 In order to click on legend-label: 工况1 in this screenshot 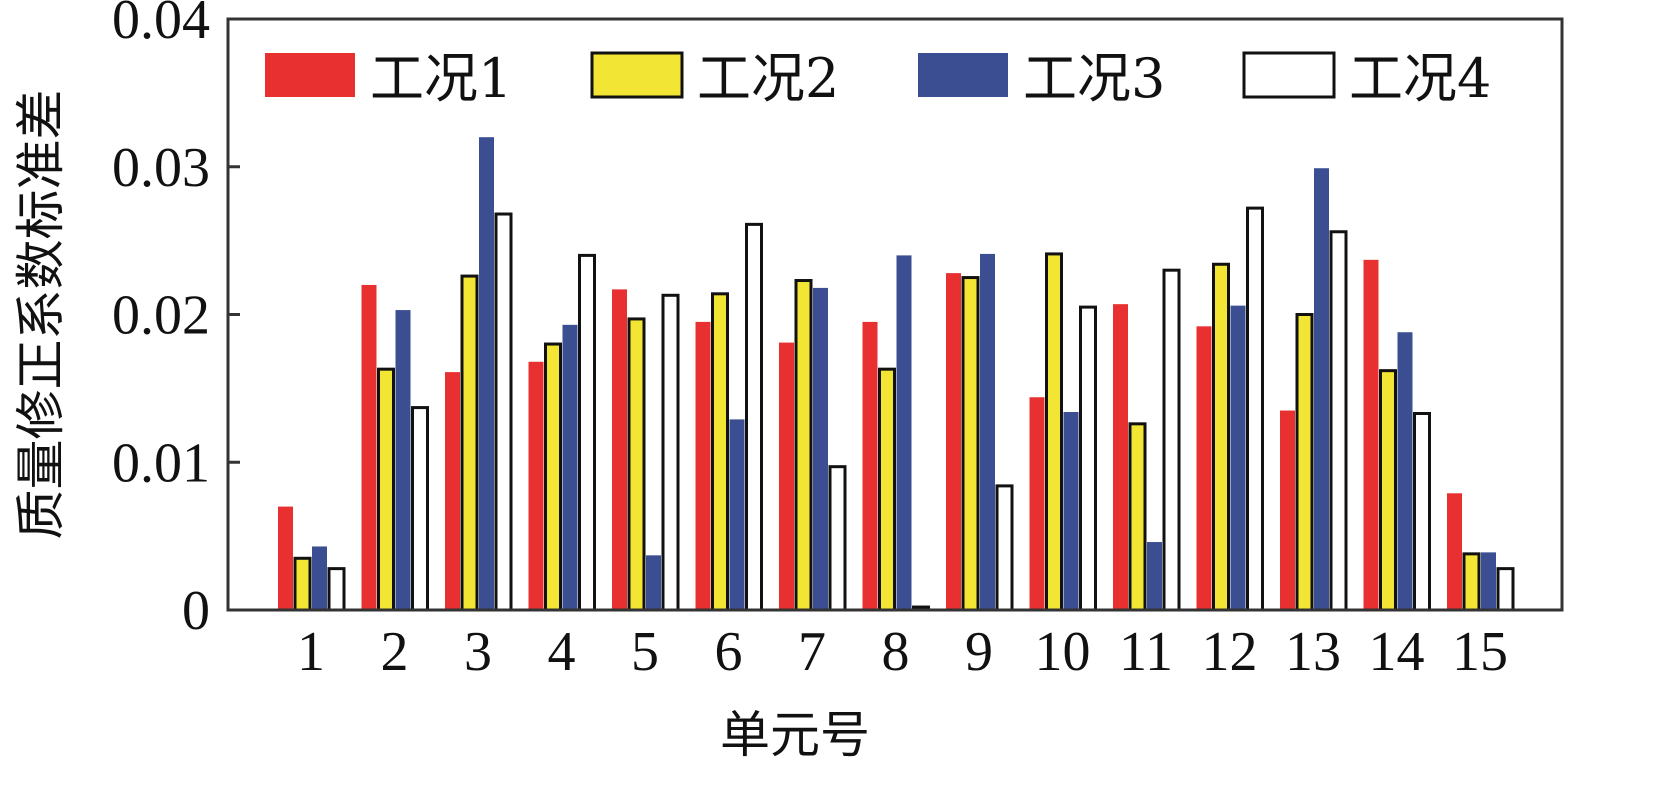, I will do `click(441, 78)`.